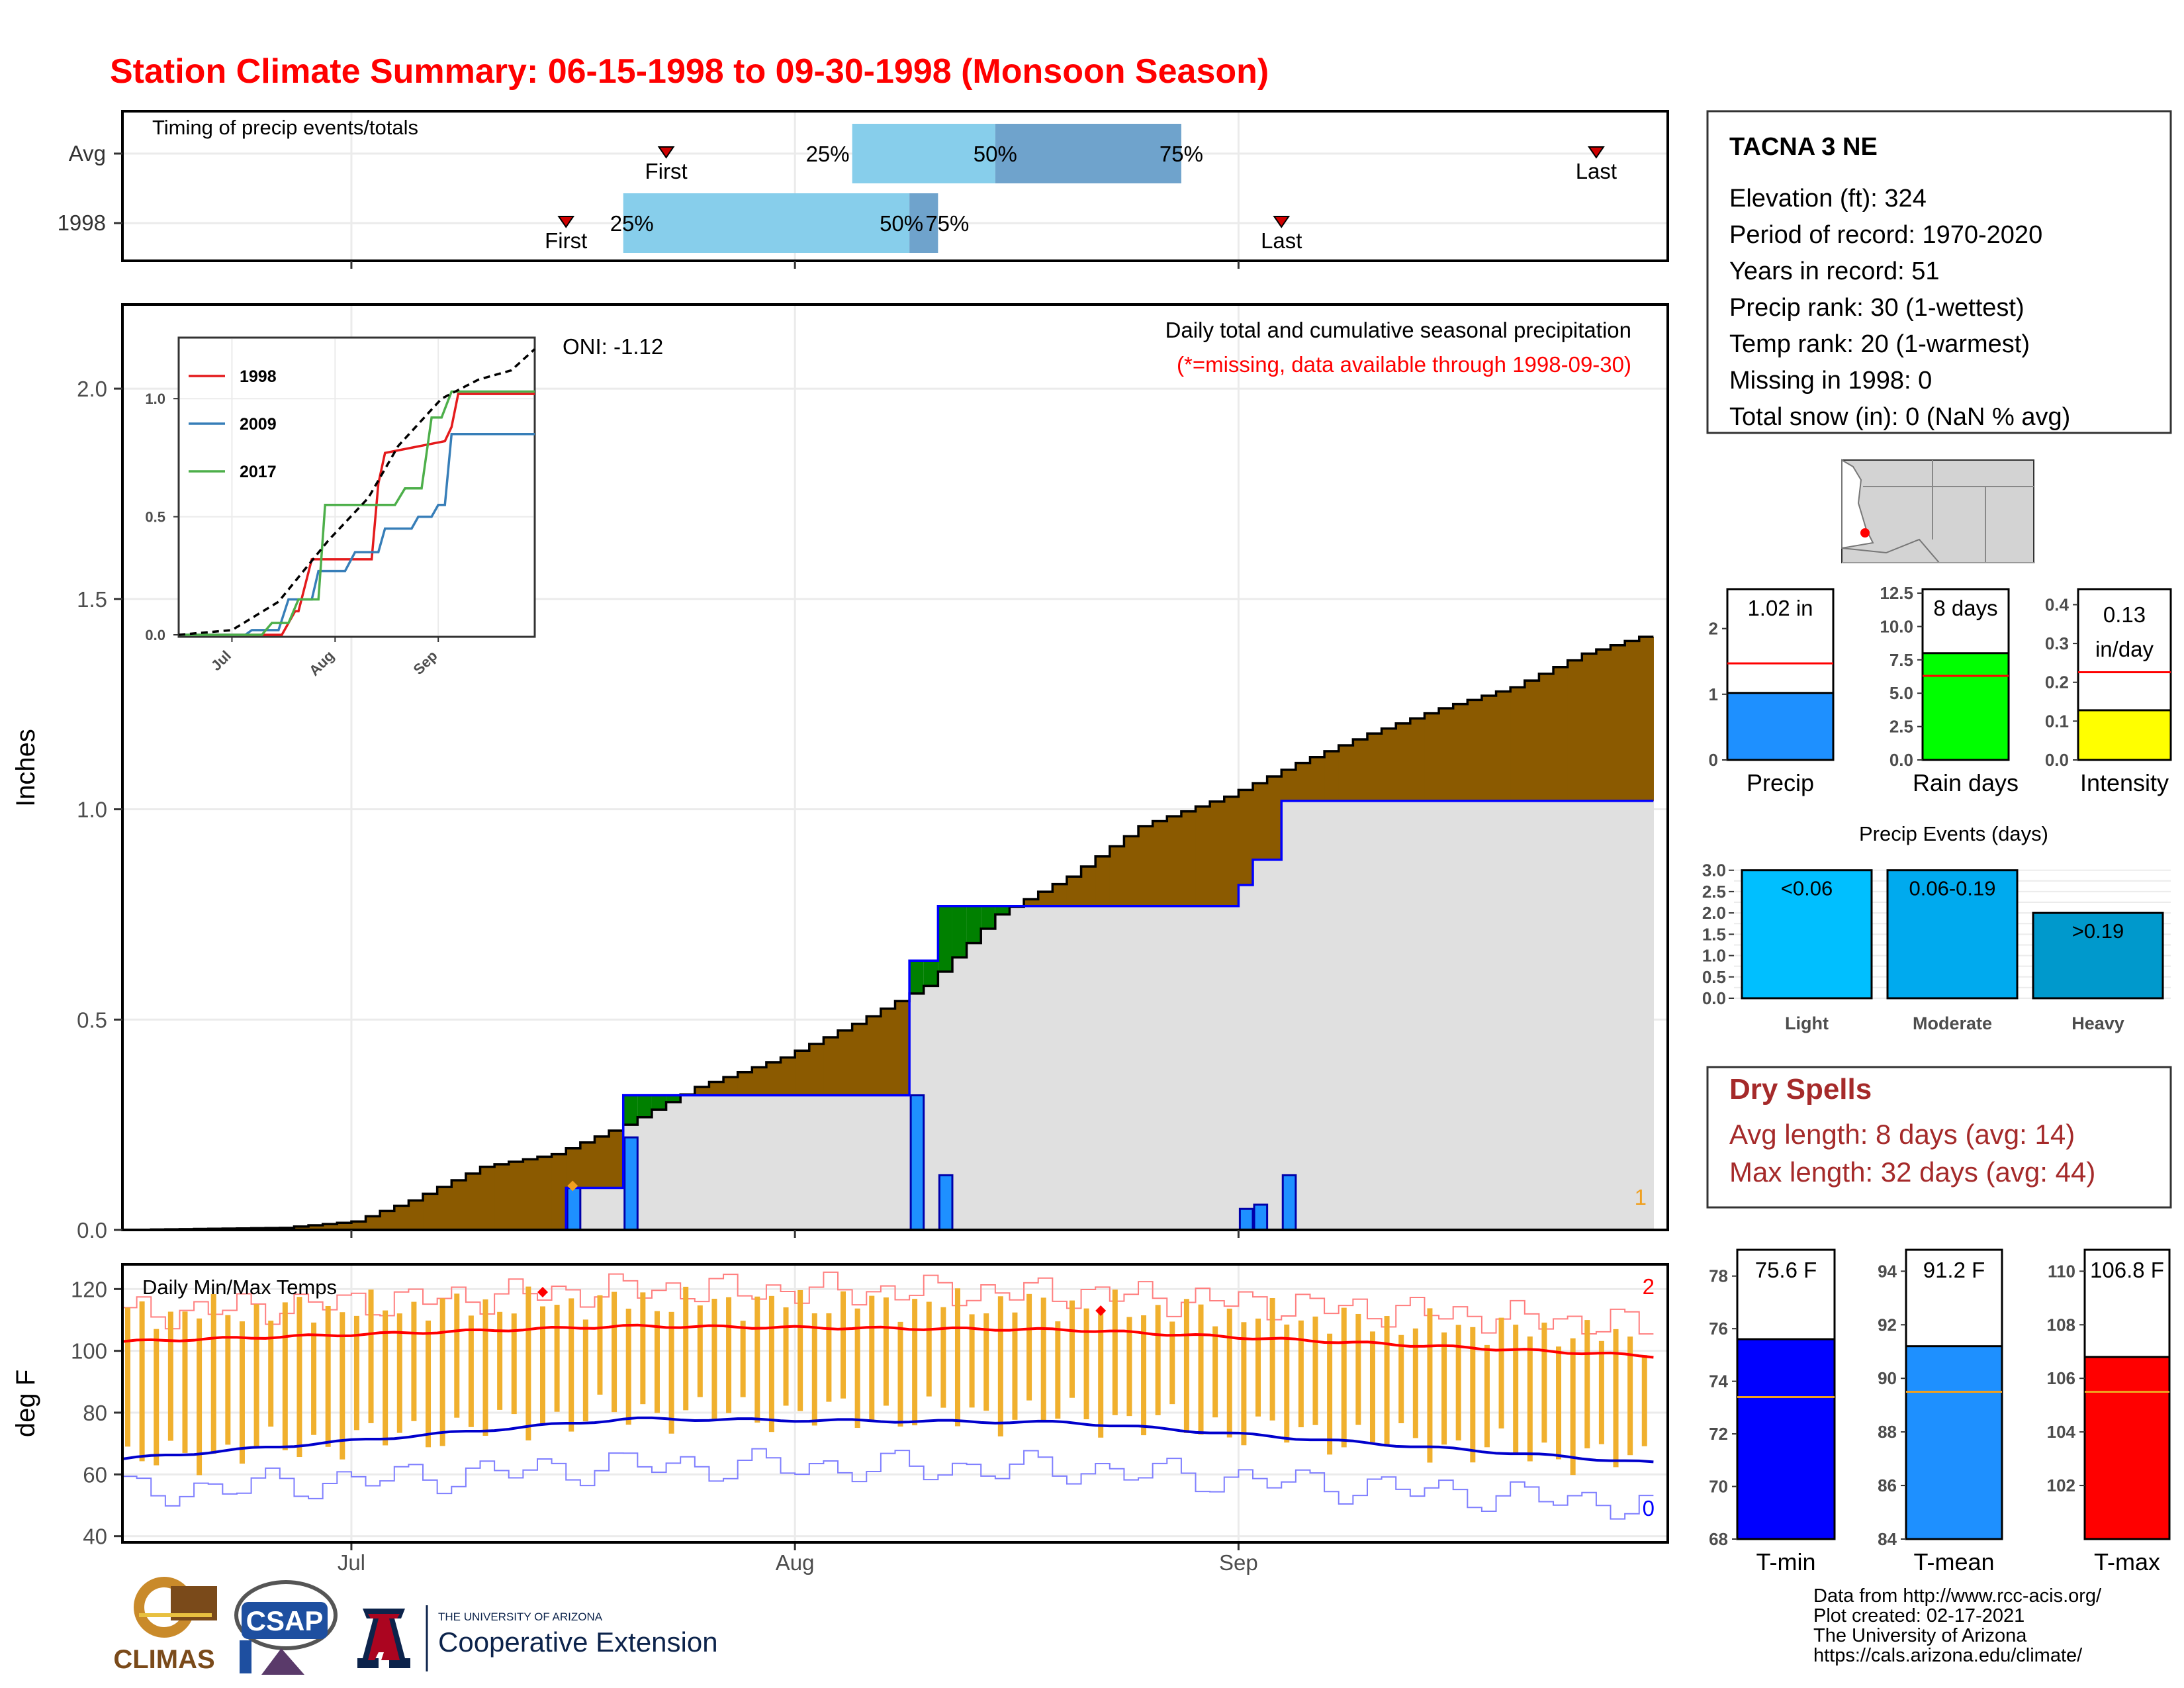 The width and height of the screenshot is (2184, 1688). What do you see at coordinates (95, 1474) in the screenshot?
I see `temp-ytick-label: 60` at bounding box center [95, 1474].